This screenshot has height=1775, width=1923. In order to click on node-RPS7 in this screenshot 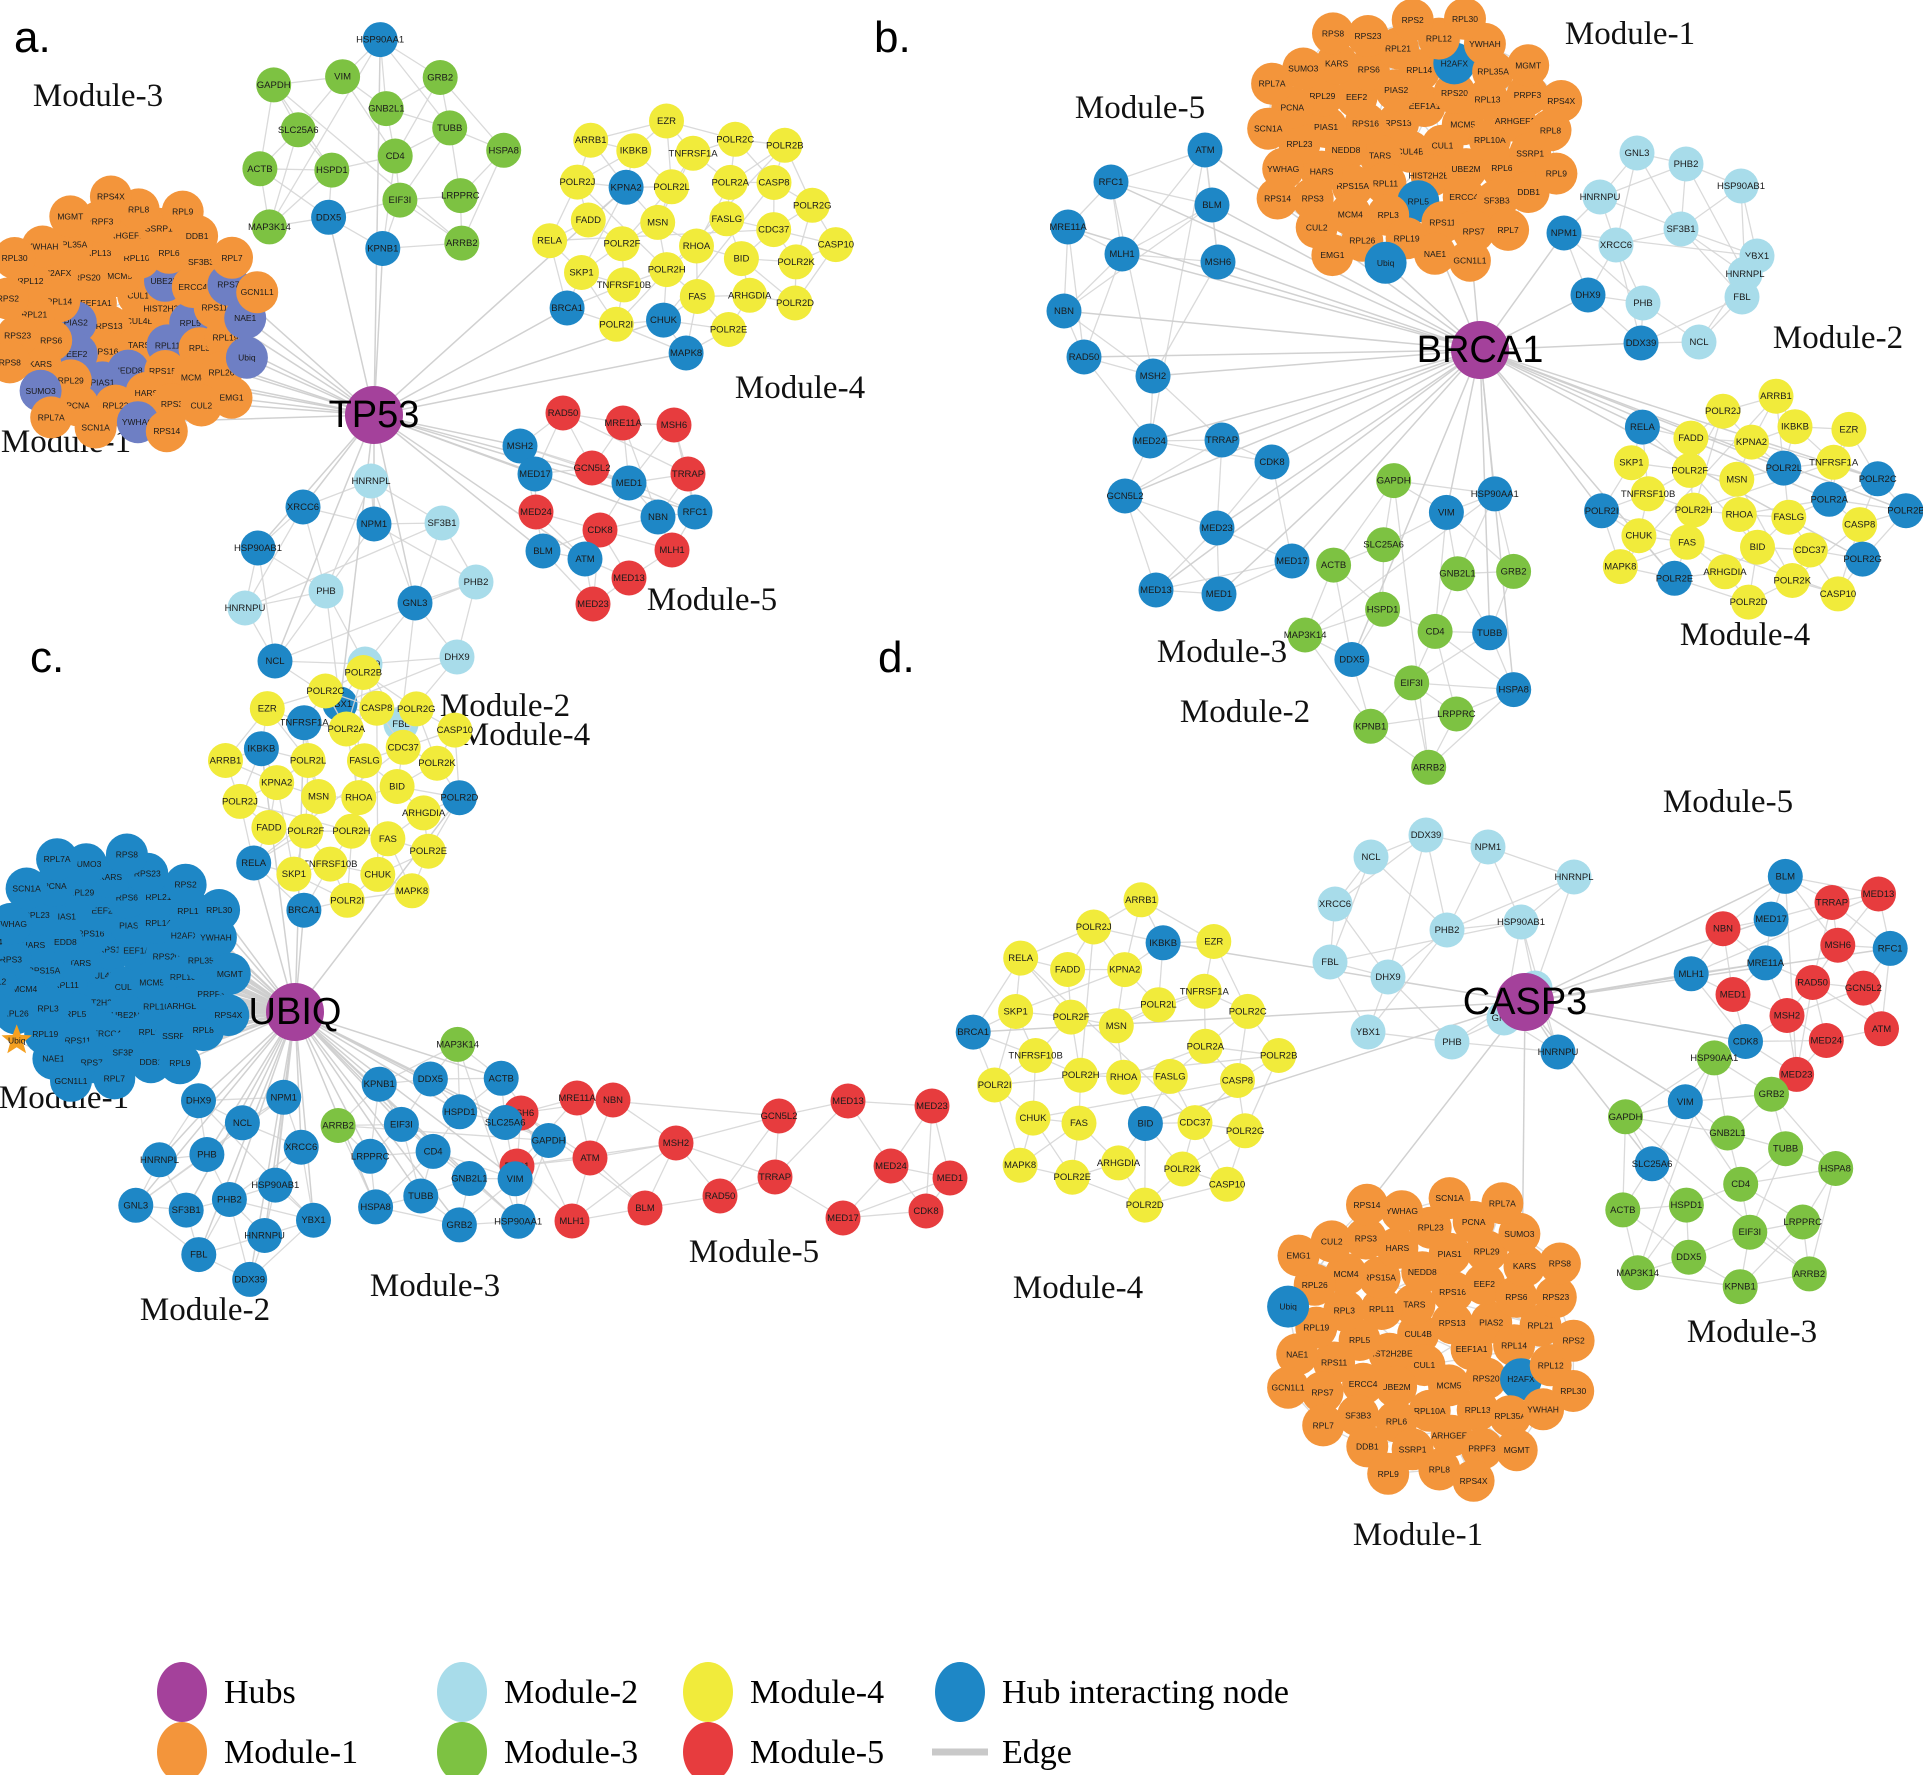, I will do `click(1322, 1392)`.